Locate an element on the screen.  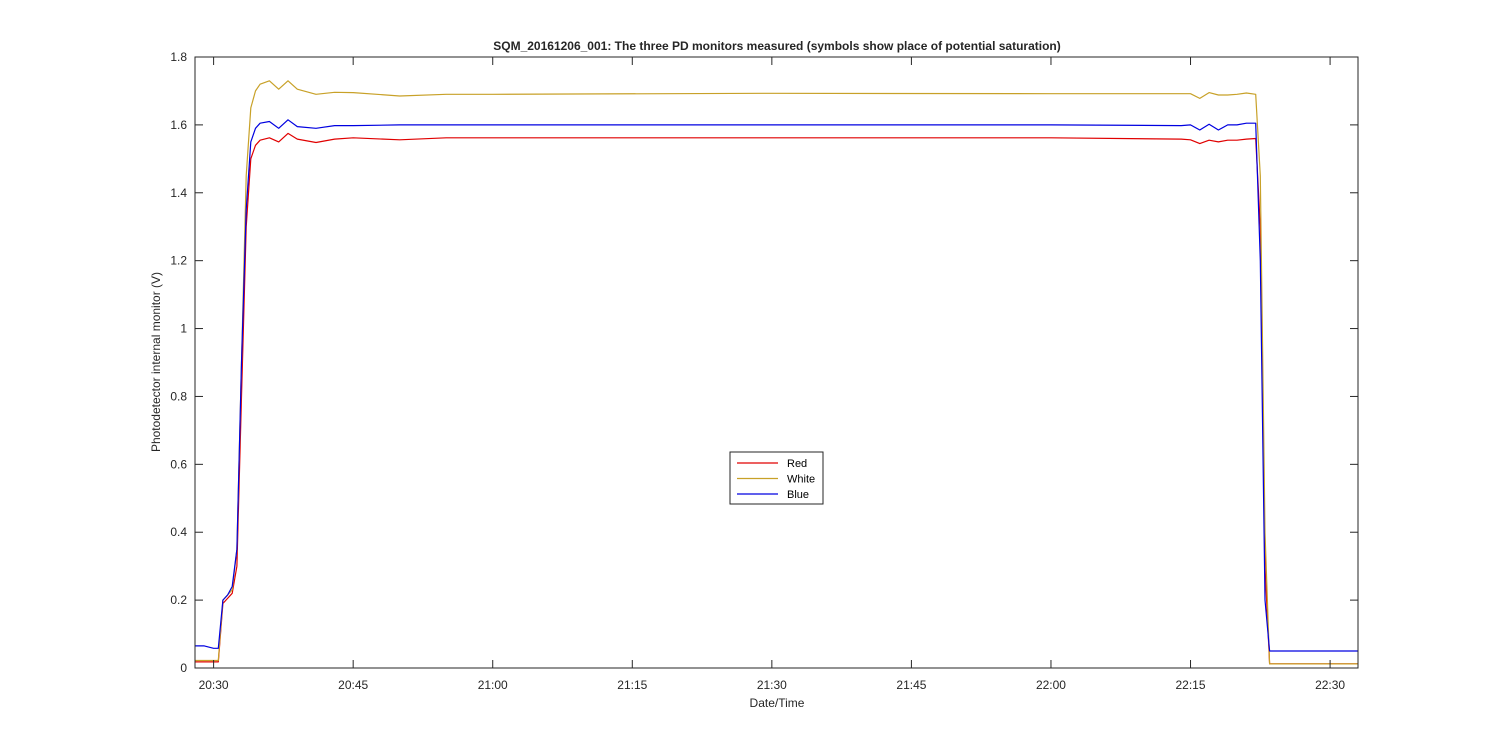
y-tick-label: 1.6 is located at coordinates (178, 125).